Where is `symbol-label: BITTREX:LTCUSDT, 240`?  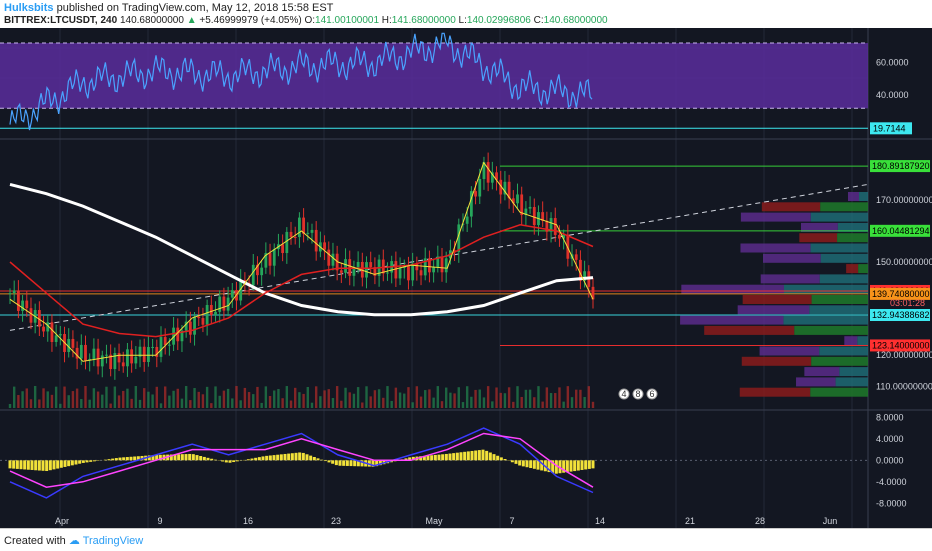
symbol-label: BITTREX:LTCUSDT, 240 is located at coordinates (60, 20).